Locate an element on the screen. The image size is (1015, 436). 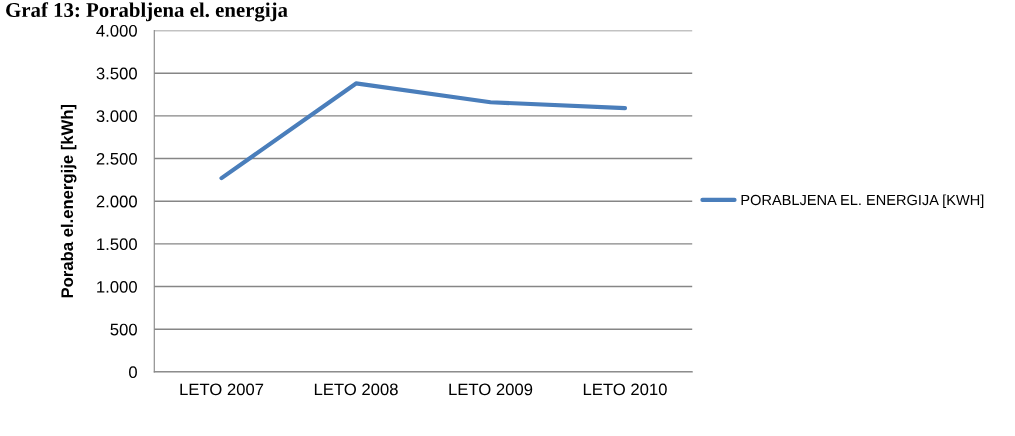
x-tick-label: LETO 2009 is located at coordinates (491, 389).